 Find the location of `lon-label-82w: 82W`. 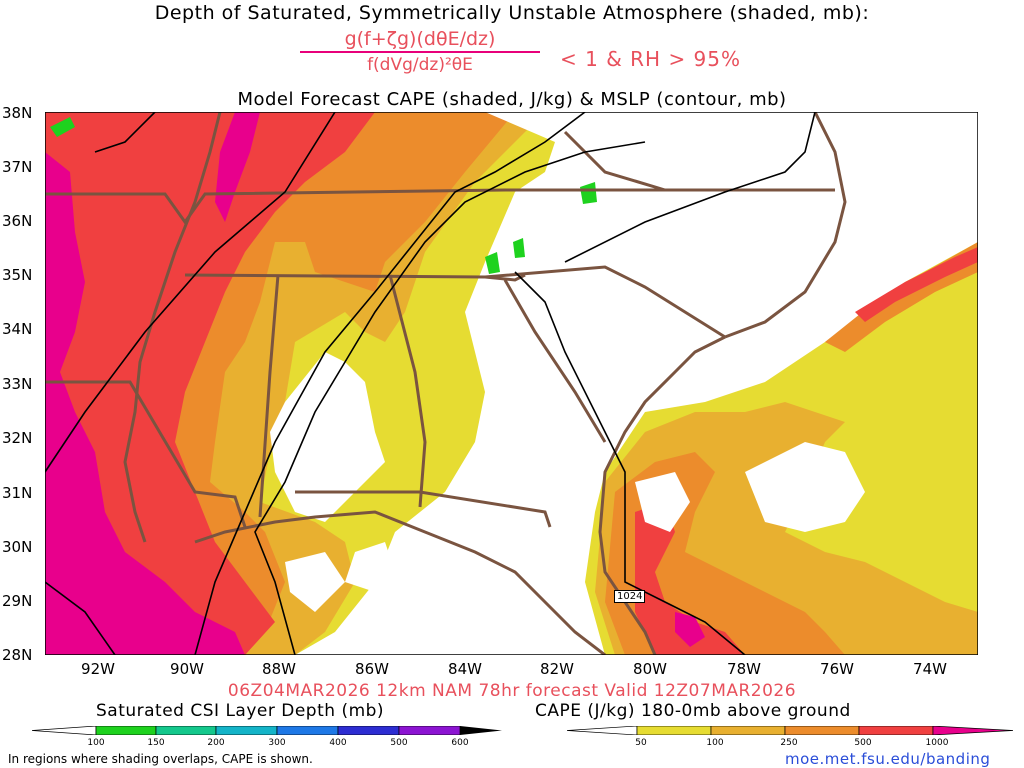

lon-label-82w: 82W is located at coordinates (557, 669).